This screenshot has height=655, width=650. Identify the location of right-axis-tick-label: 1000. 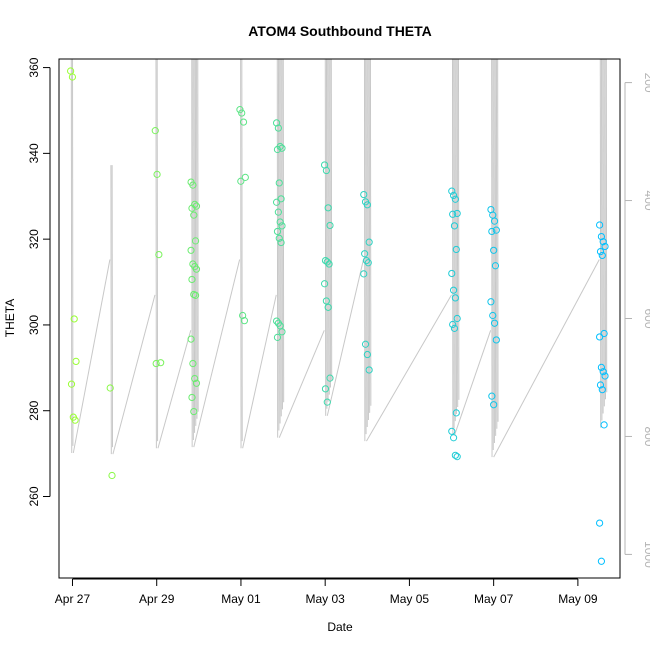
(646, 554).